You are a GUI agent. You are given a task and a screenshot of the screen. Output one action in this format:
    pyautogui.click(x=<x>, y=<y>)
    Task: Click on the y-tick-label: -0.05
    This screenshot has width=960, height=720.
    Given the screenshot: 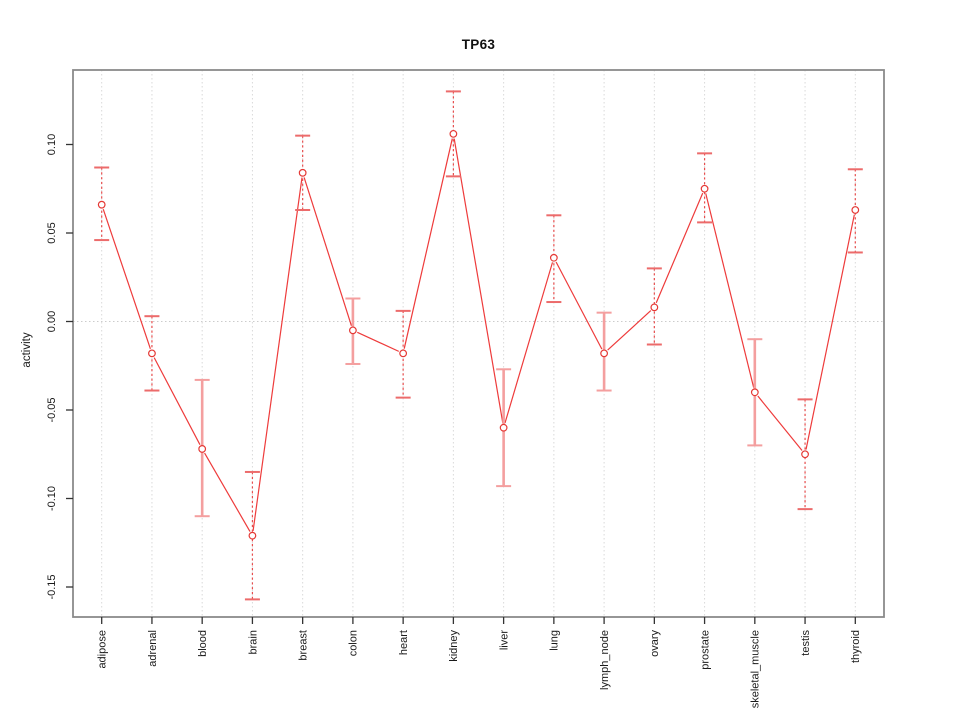 What is the action you would take?
    pyautogui.click(x=52, y=409)
    